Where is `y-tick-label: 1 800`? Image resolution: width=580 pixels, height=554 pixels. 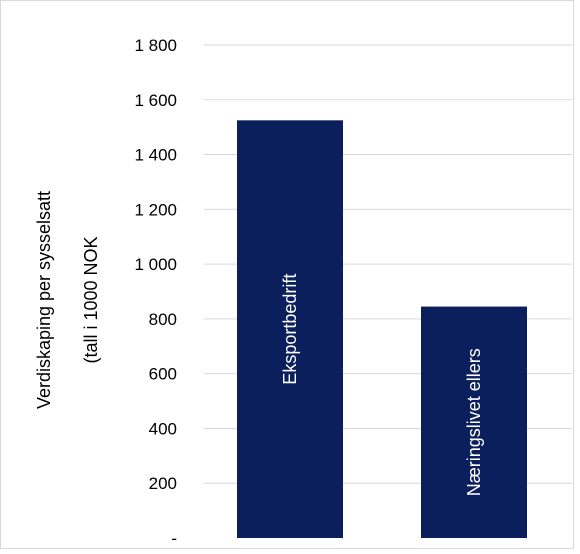 y-tick-label: 1 800 is located at coordinates (155, 45).